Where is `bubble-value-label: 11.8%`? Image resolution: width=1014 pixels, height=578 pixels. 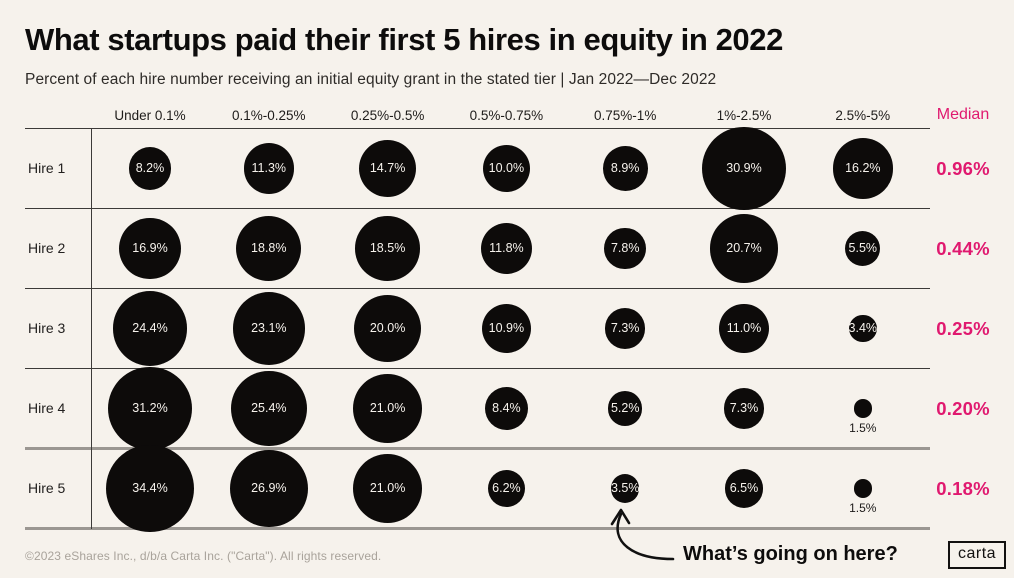 bubble-value-label: 11.8% is located at coordinates (506, 248).